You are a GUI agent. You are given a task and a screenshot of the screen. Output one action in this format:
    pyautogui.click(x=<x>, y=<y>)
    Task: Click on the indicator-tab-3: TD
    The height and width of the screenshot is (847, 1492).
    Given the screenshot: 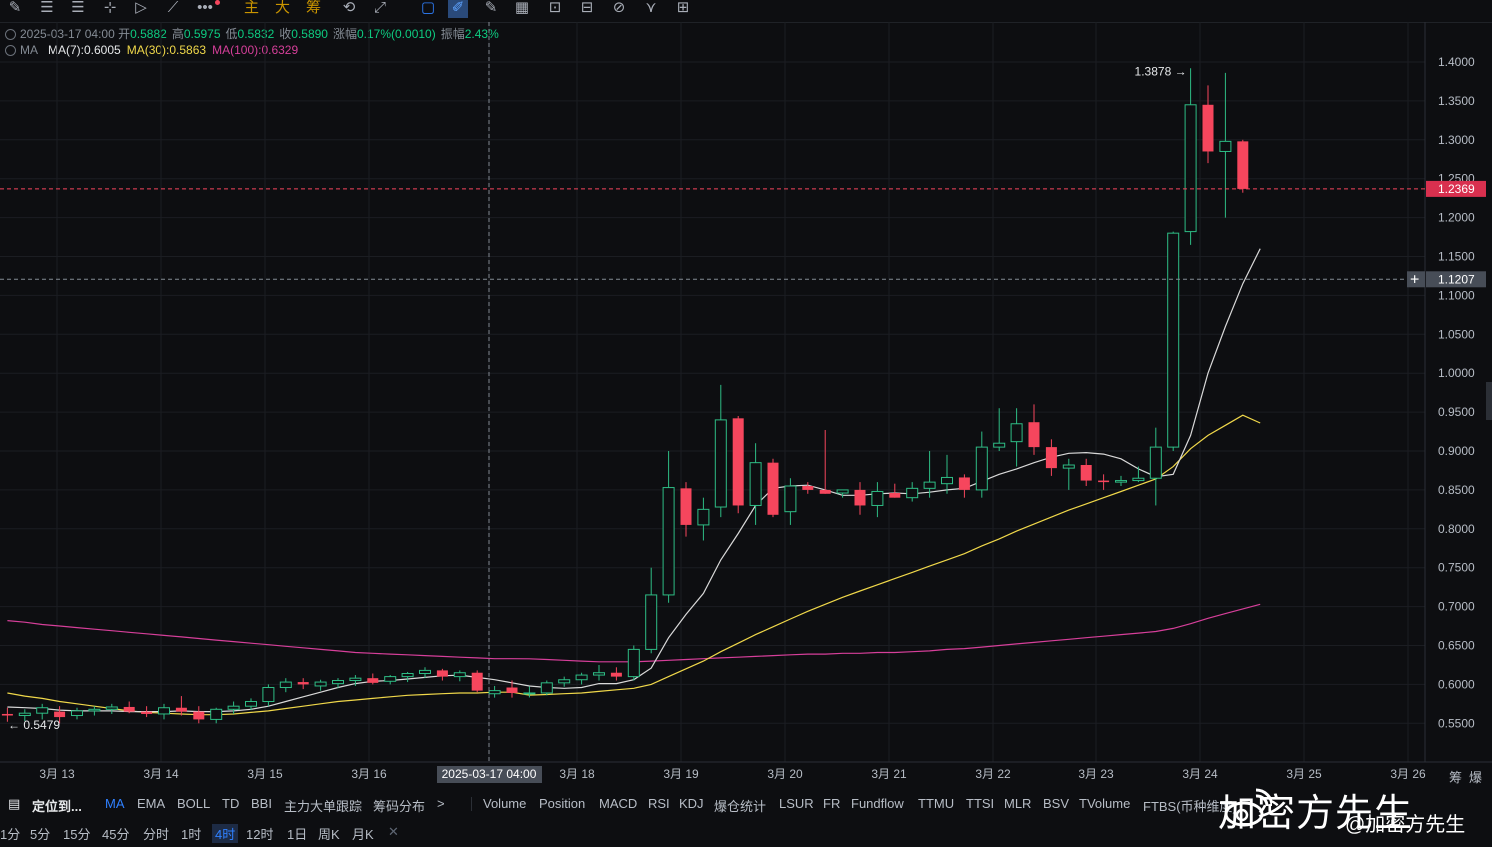 What is the action you would take?
    pyautogui.click(x=231, y=803)
    